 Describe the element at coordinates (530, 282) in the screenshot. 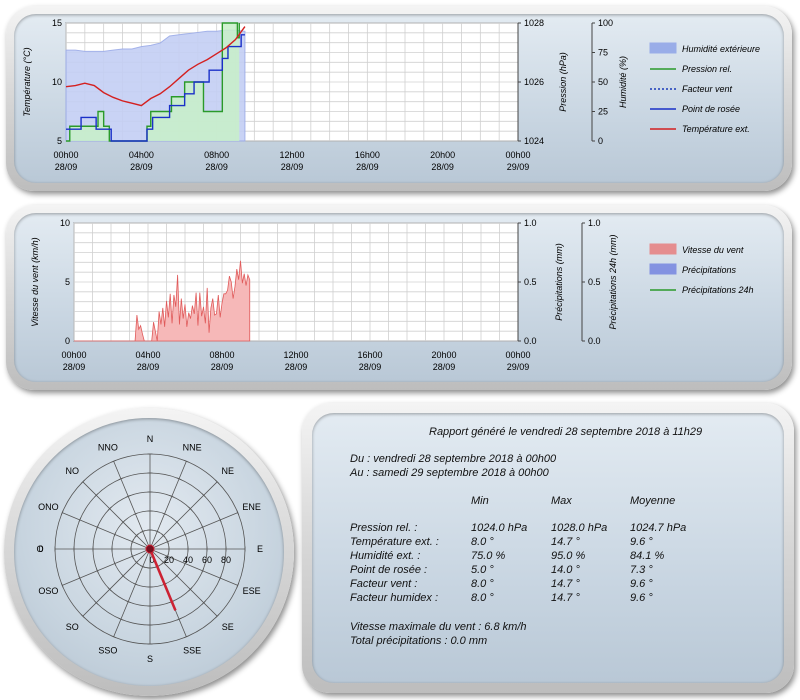

I see `y-tick-label-right1: 0.5` at that location.